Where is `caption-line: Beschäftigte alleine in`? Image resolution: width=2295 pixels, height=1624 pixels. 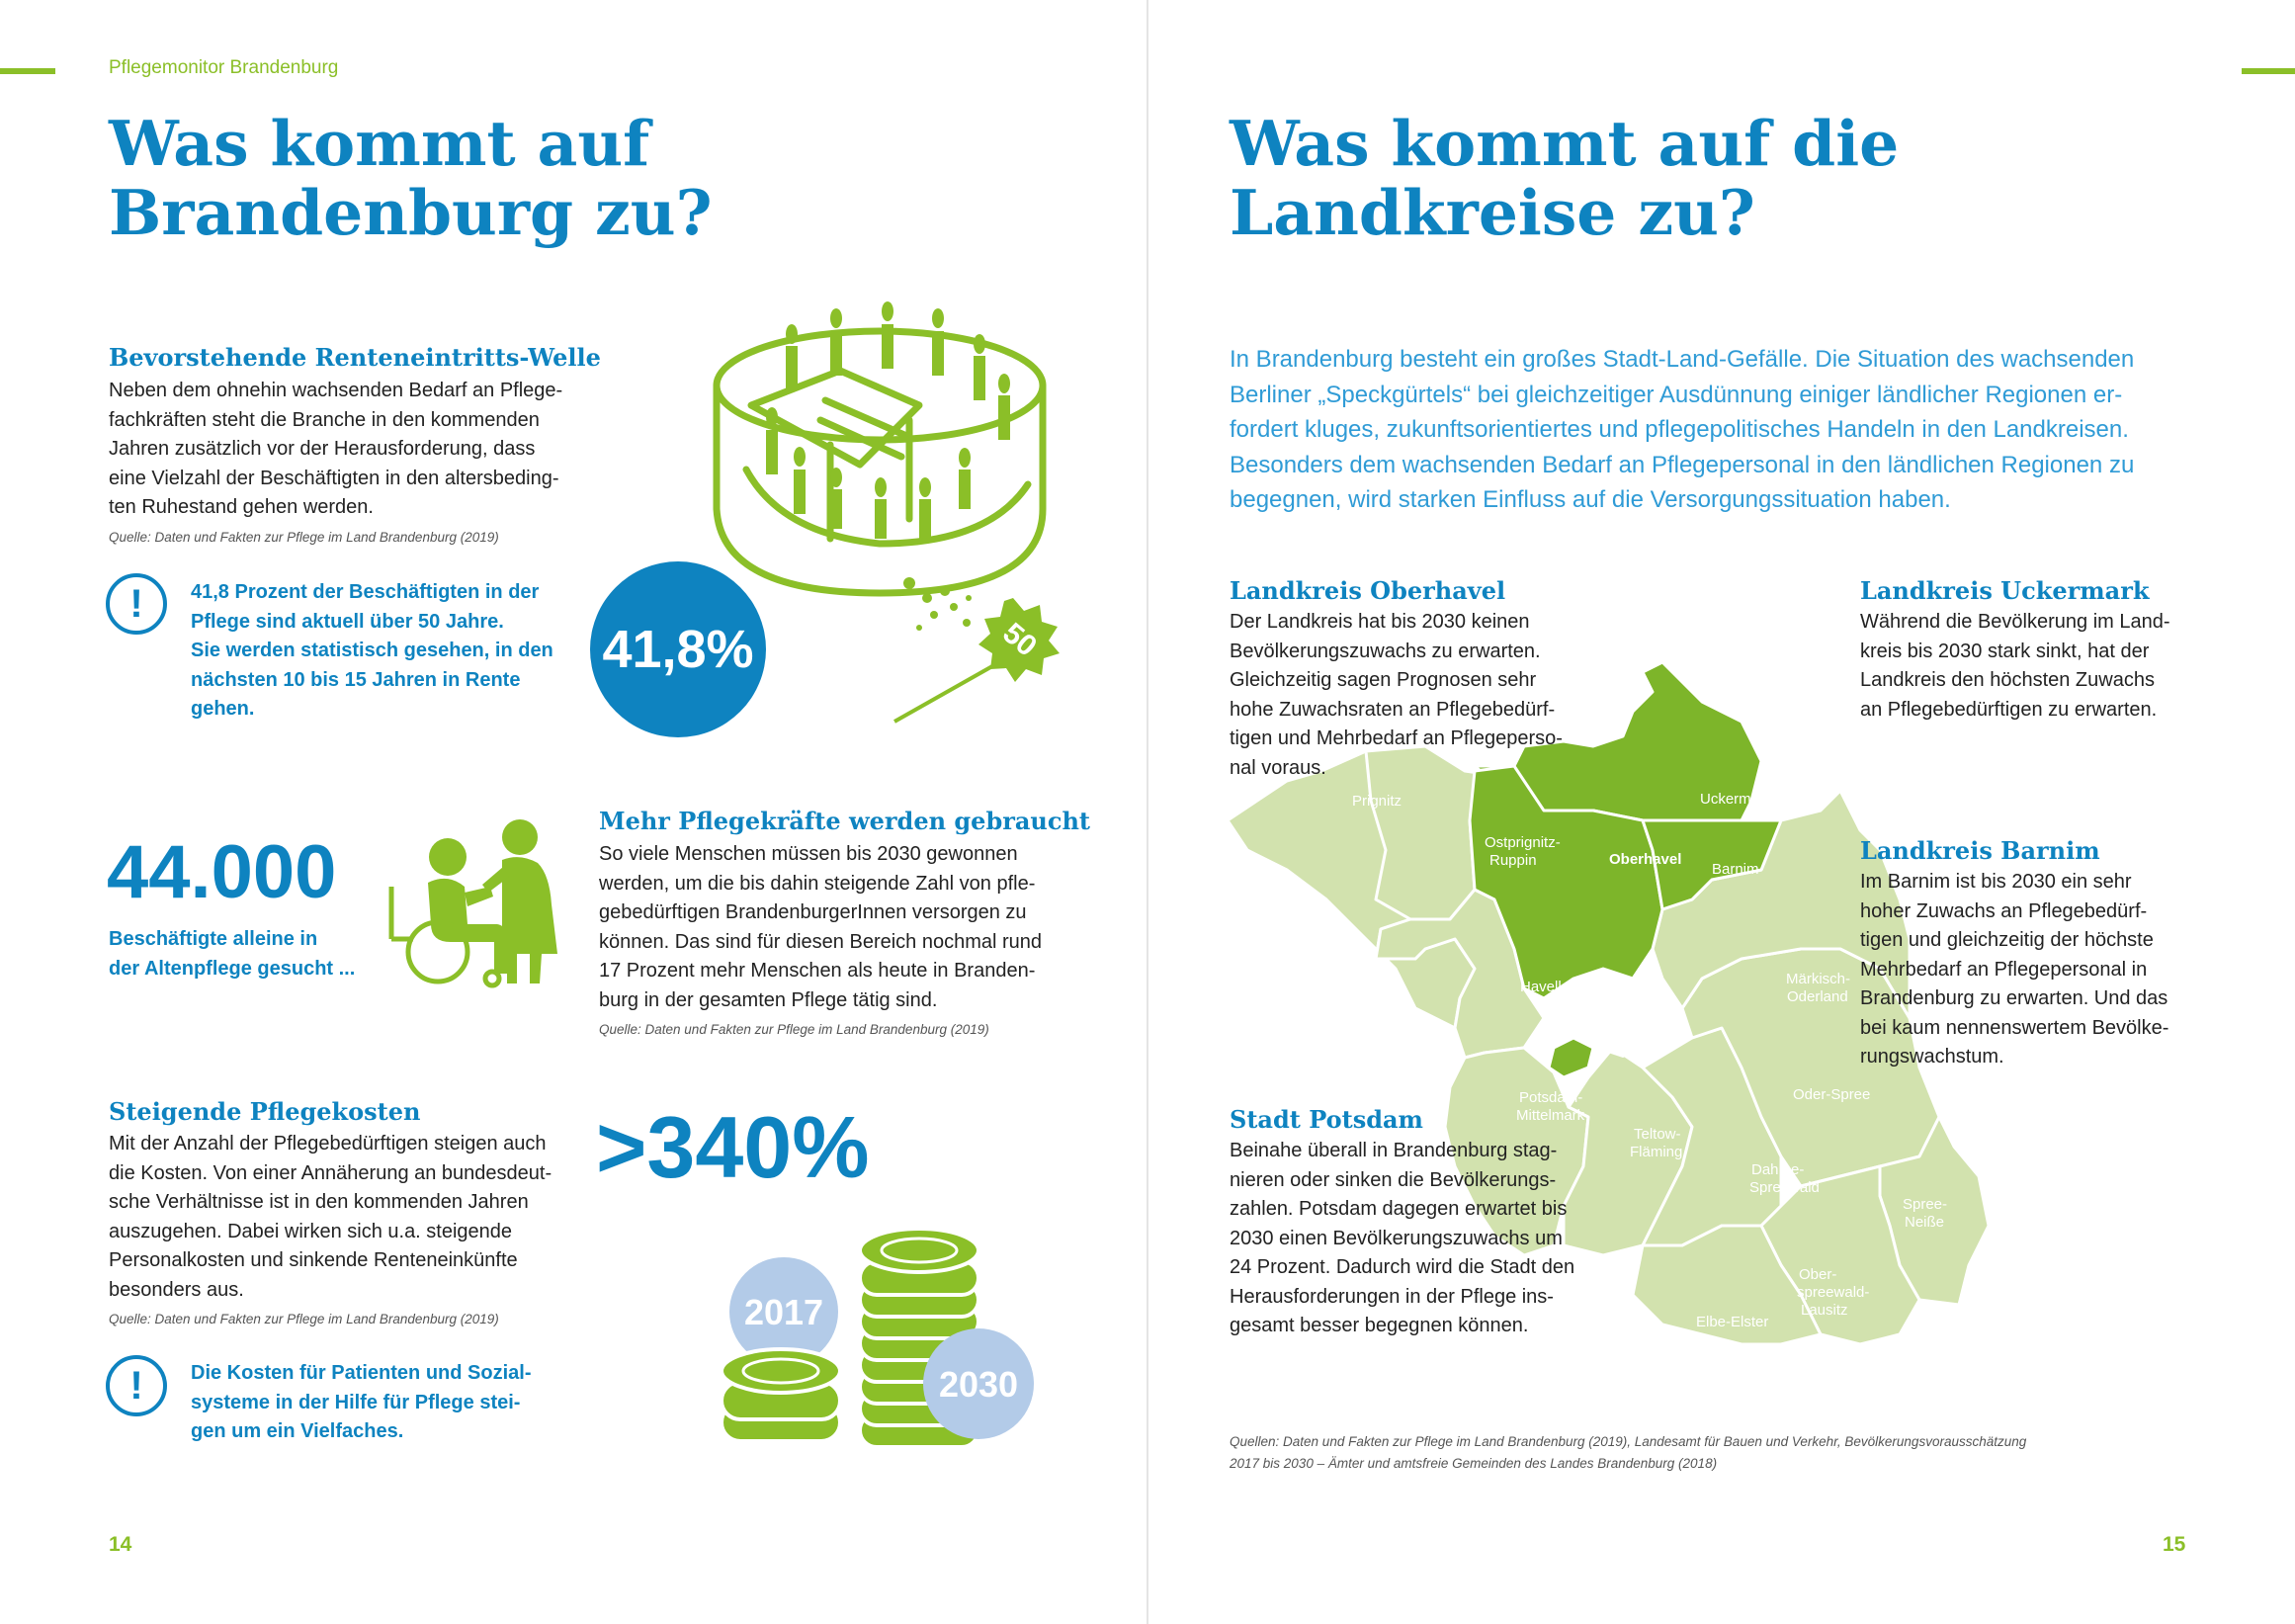 caption-line: Beschäftigte alleine in is located at coordinates (213, 939).